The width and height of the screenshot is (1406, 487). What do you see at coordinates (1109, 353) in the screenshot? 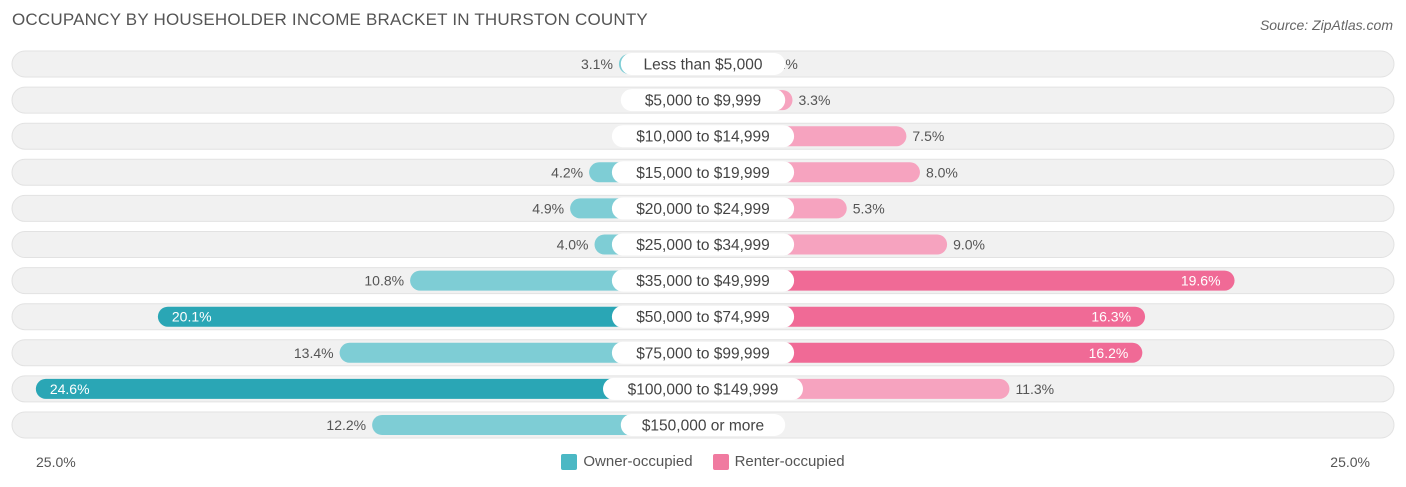
I see `renter-value-label: 16.2%` at bounding box center [1109, 353].